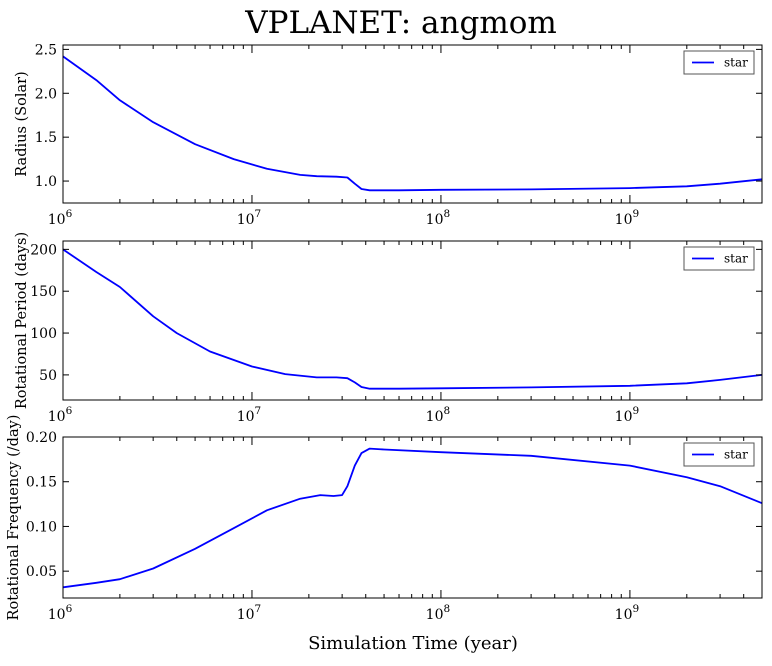 The image size is (772, 666). I want to click on y-axis-label: Radius (Solar), so click(22, 123).